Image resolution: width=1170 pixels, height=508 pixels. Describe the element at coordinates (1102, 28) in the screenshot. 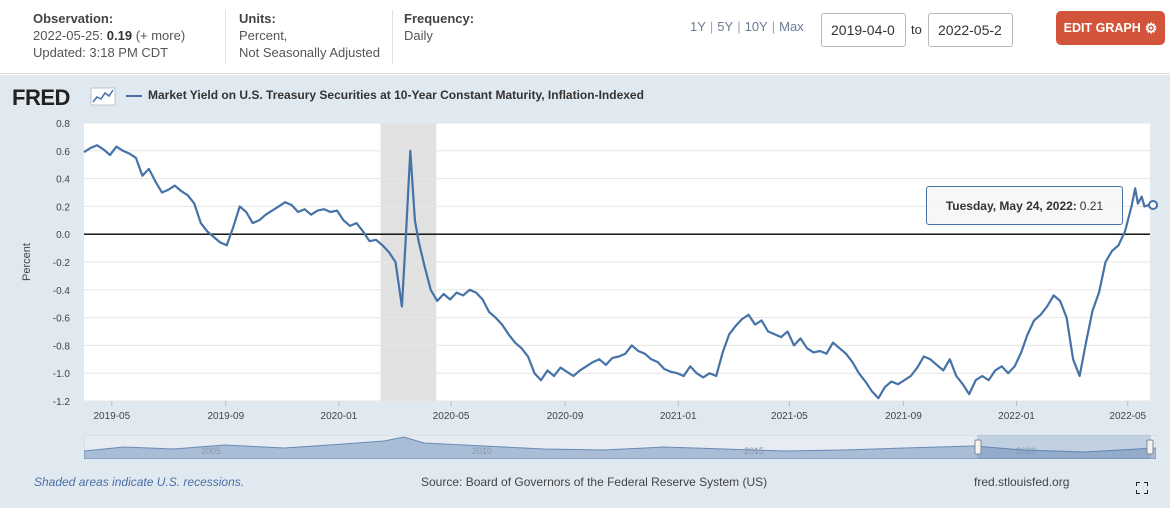

I see `edit-graph-label: EDIT GRAPH` at that location.